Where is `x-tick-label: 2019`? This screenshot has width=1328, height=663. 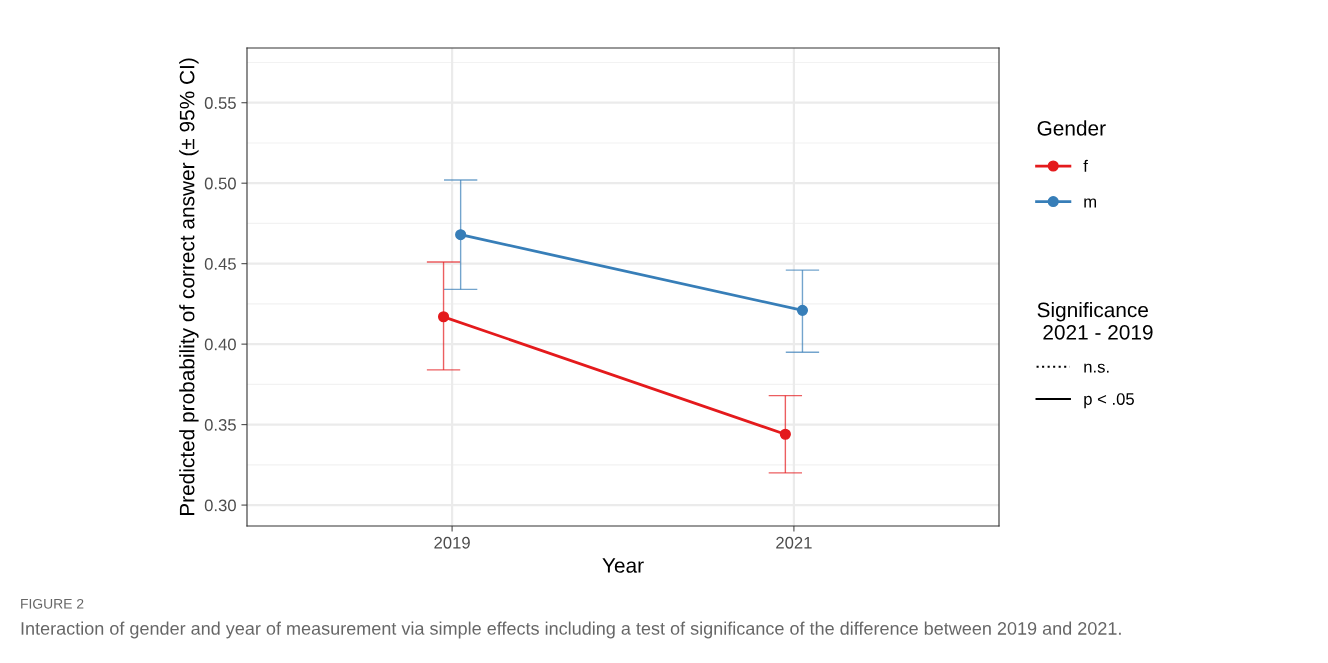 x-tick-label: 2019 is located at coordinates (452, 542).